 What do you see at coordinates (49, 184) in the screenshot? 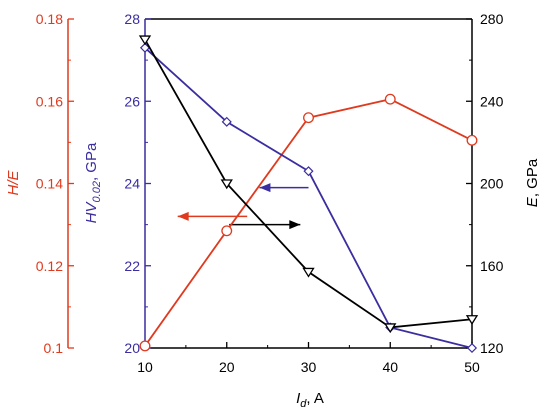
I see `h_e-tick-label: 0.14` at bounding box center [49, 184].